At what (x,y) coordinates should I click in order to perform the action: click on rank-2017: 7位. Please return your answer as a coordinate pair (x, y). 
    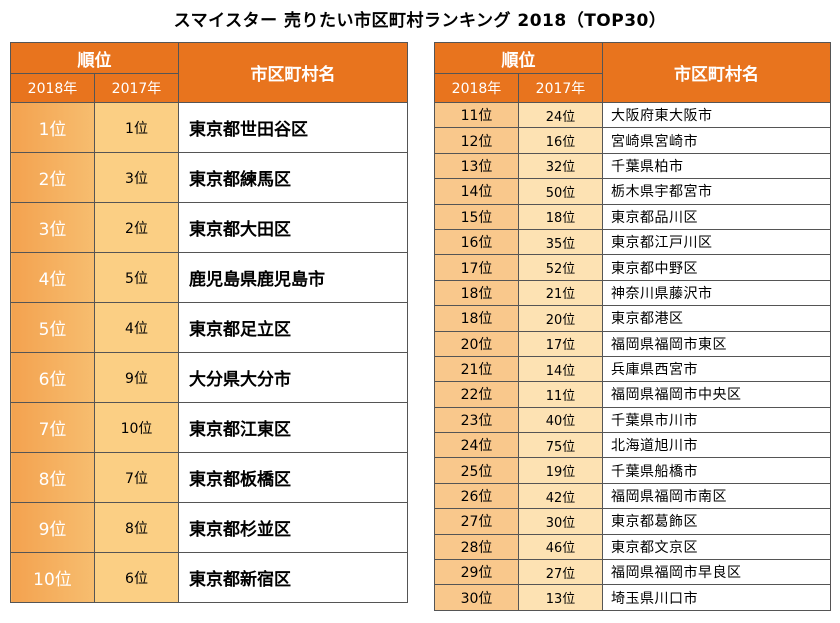
    Looking at the image, I should click on (136, 477).